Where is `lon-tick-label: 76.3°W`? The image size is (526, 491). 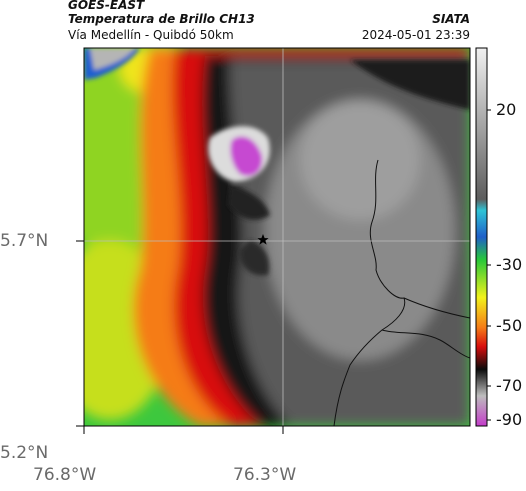 lon-tick-label: 76.3°W is located at coordinates (265, 475).